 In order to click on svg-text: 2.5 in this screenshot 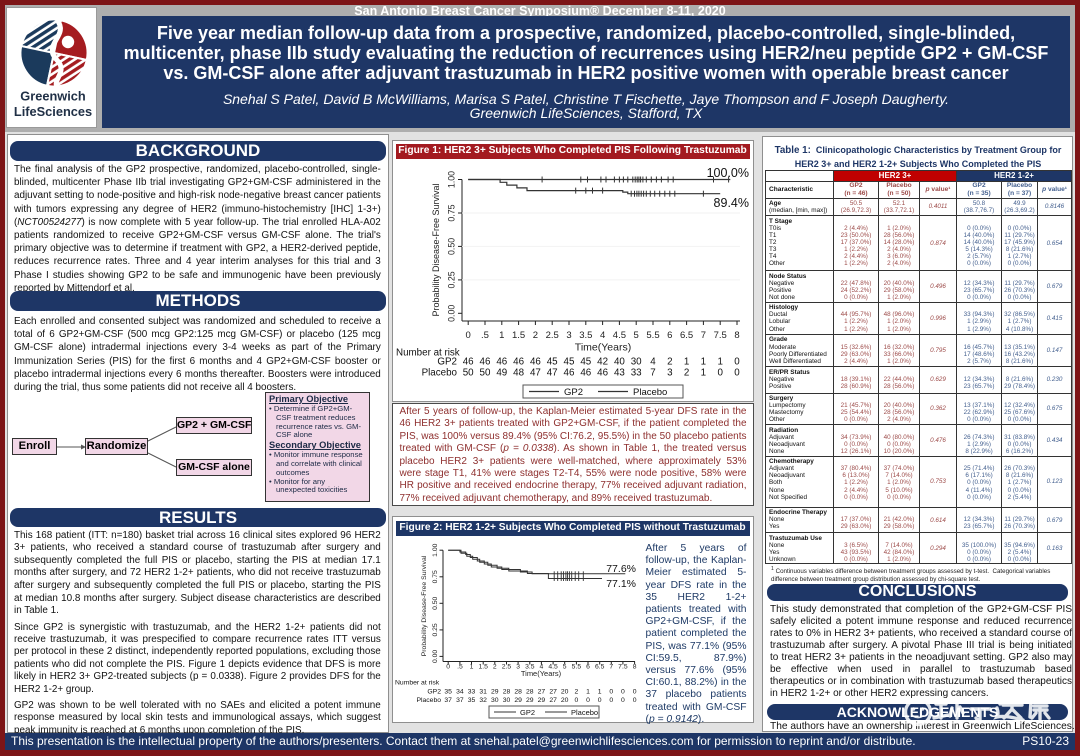, I will do `click(506, 667)`.